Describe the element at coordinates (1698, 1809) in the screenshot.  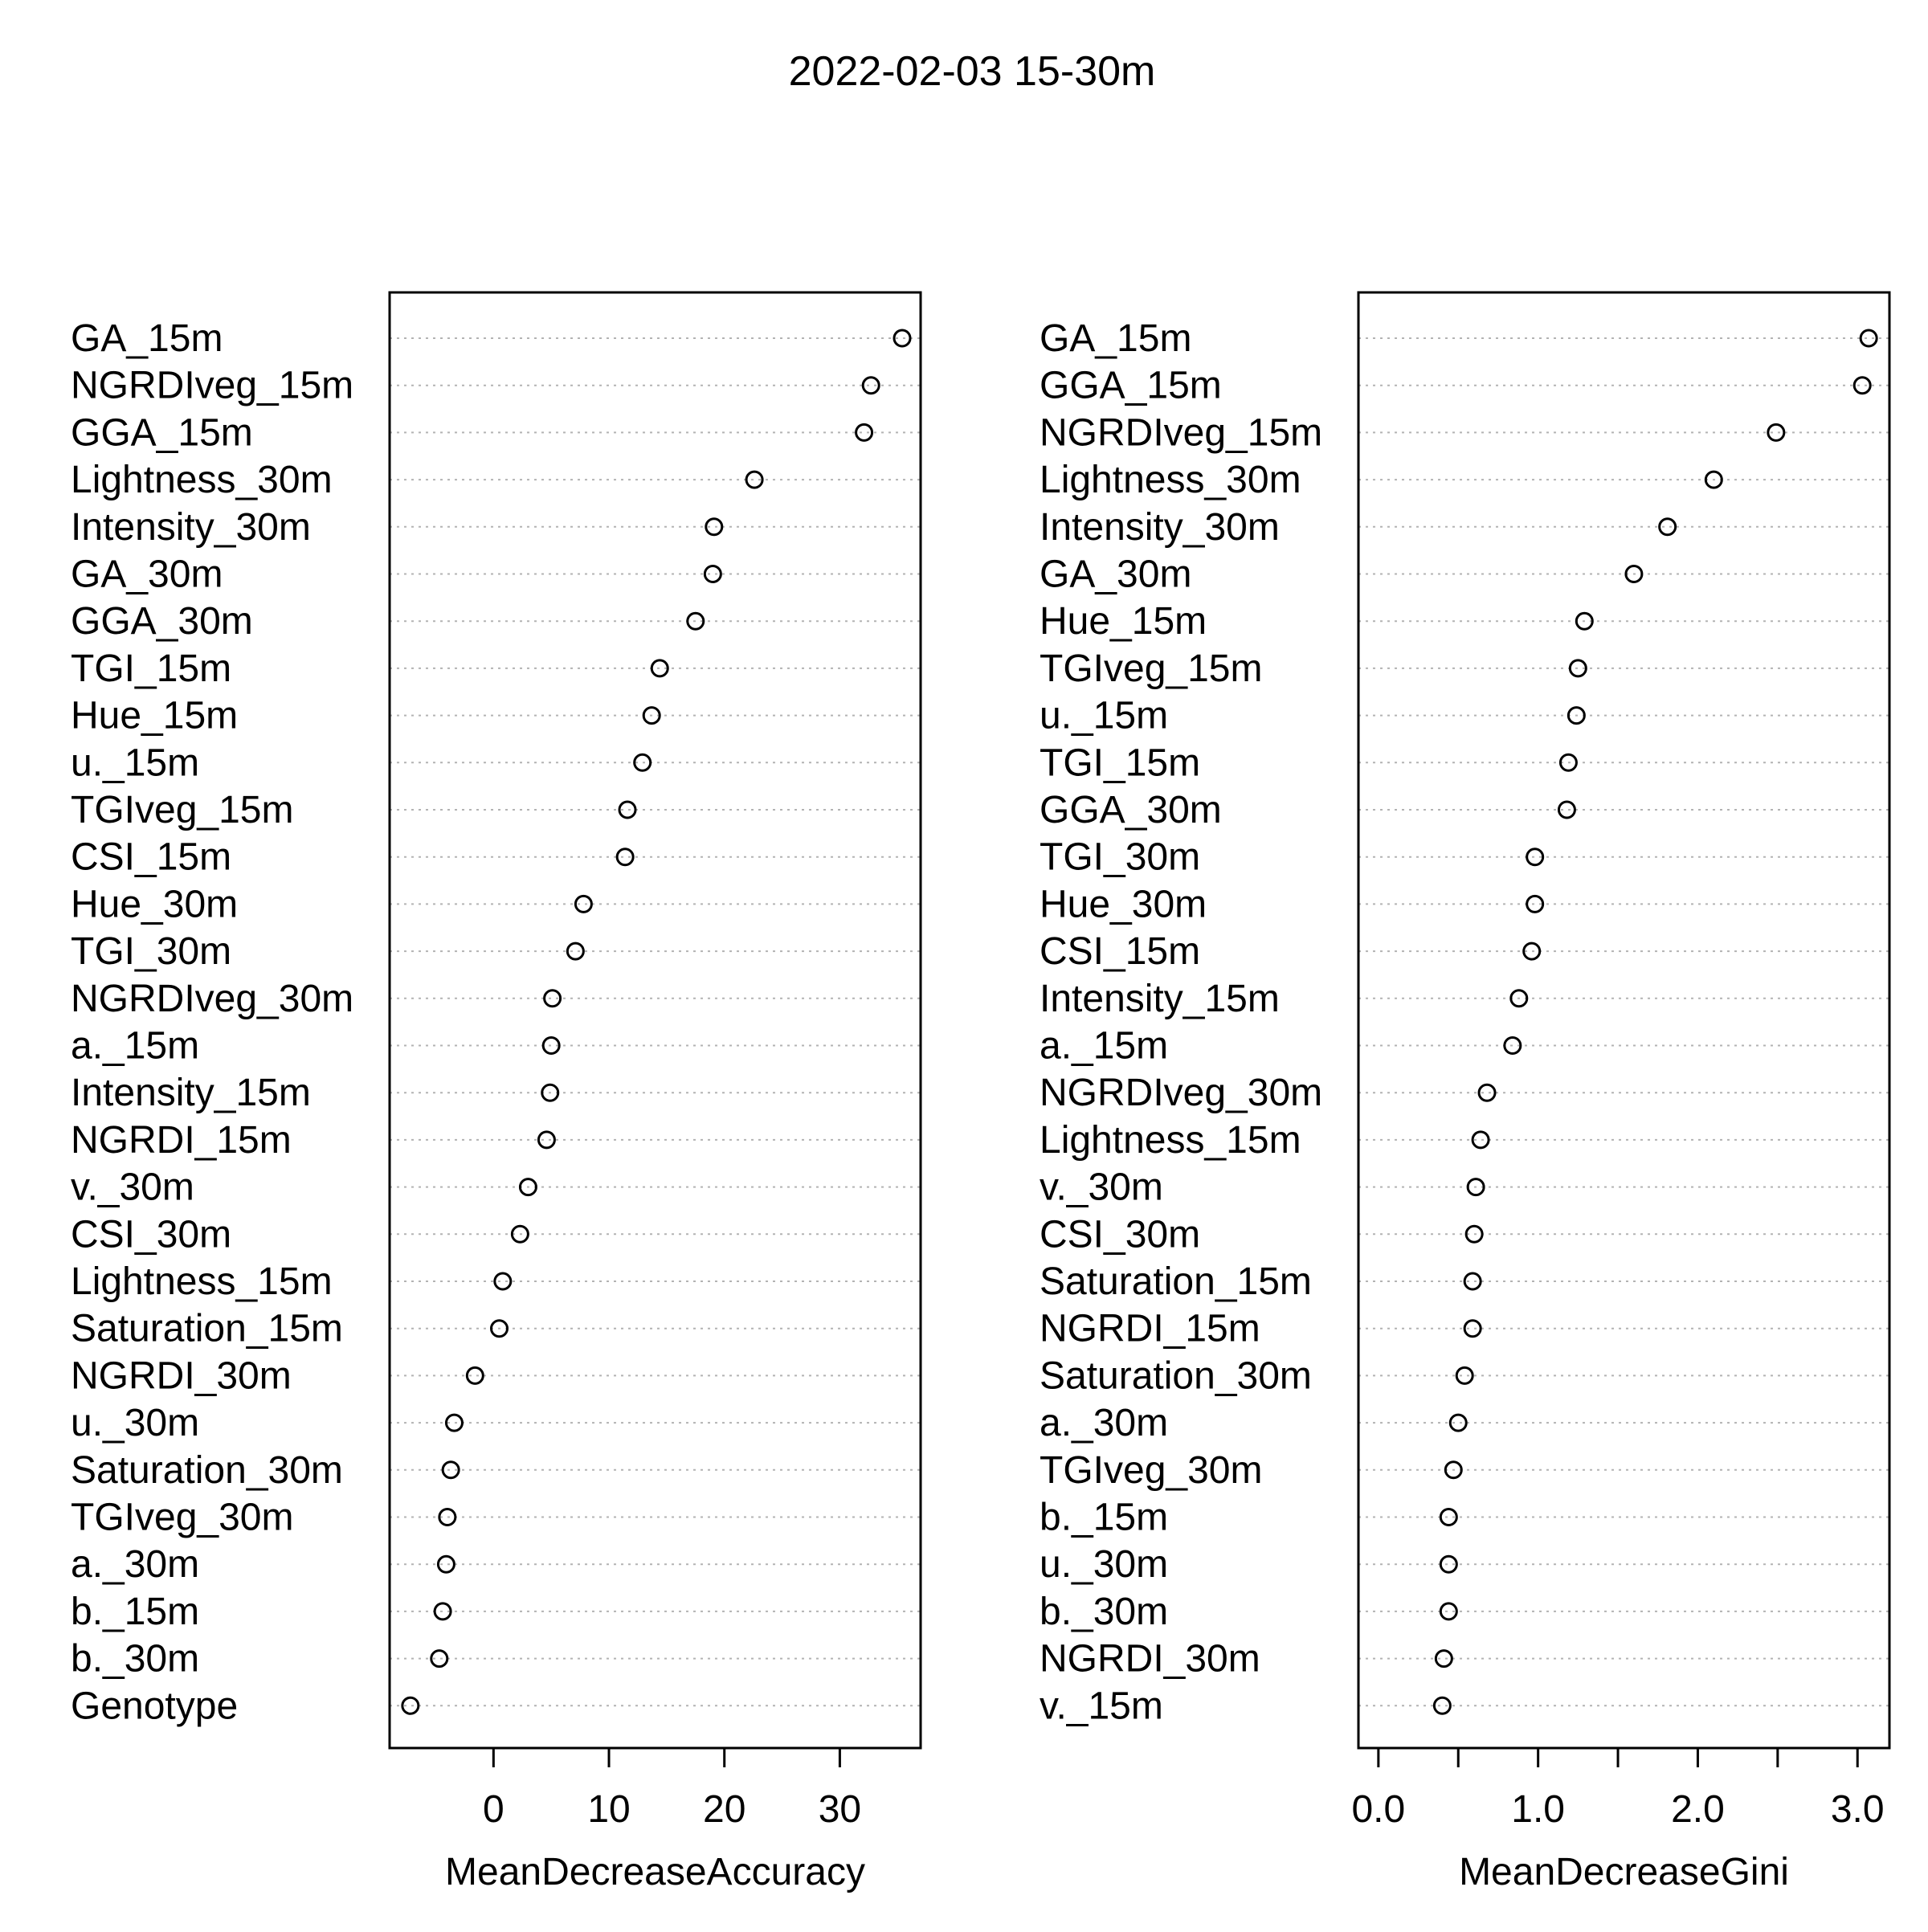
I see `x-tick-label: 2.0` at that location.